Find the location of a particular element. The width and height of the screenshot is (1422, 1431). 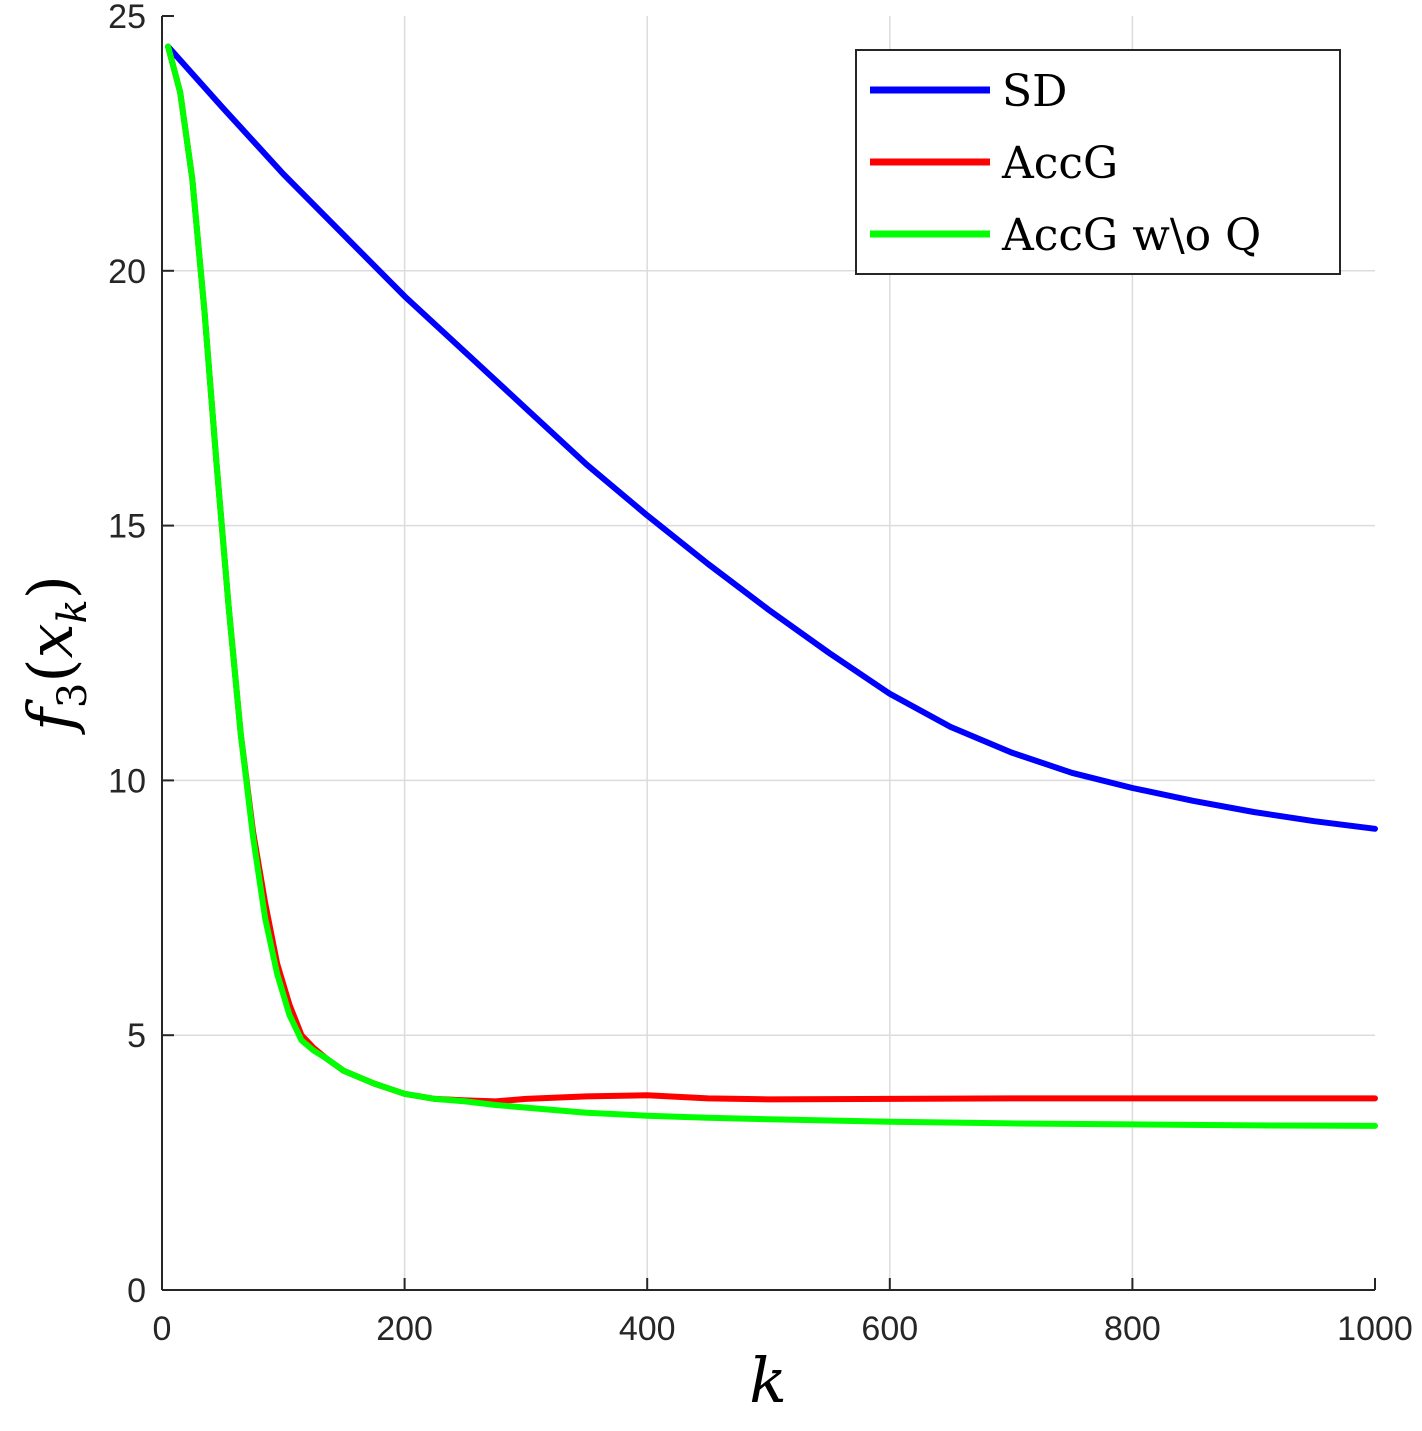

x-tick-label: 0 is located at coordinates (162, 1329).